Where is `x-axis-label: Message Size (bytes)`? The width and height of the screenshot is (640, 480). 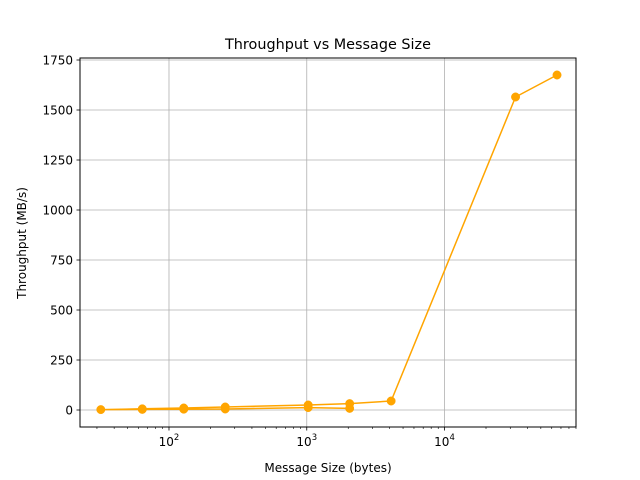 x-axis-label: Message Size (bytes) is located at coordinates (327, 468).